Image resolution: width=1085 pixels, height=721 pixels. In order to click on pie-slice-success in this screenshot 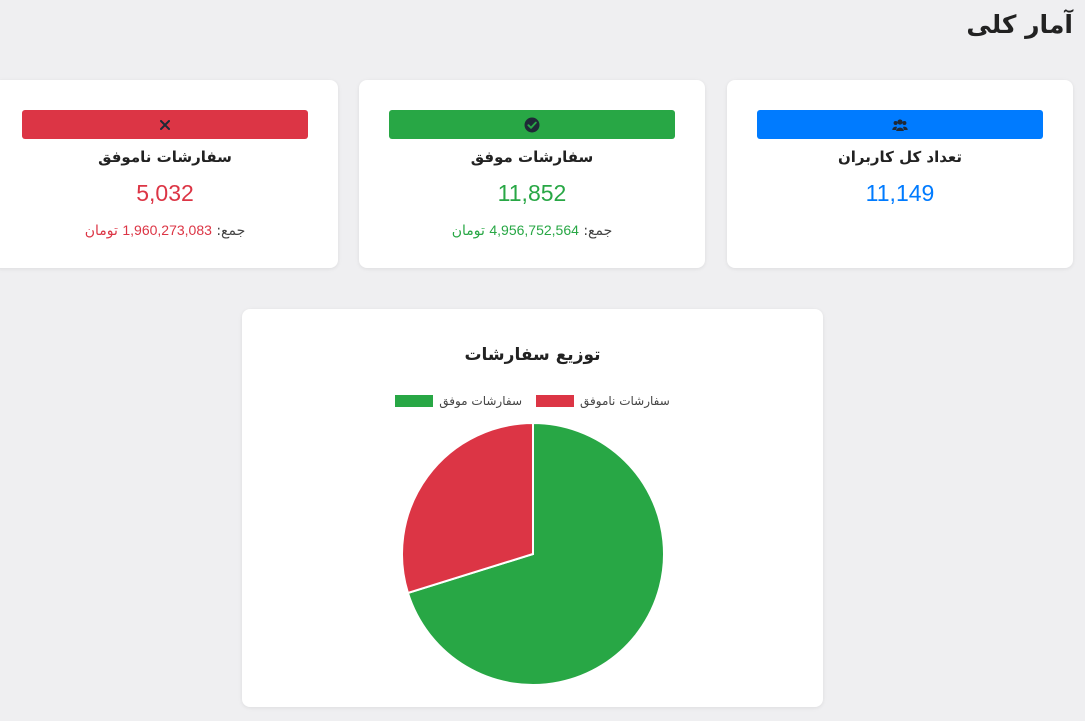, I will do `click(535, 553)`.